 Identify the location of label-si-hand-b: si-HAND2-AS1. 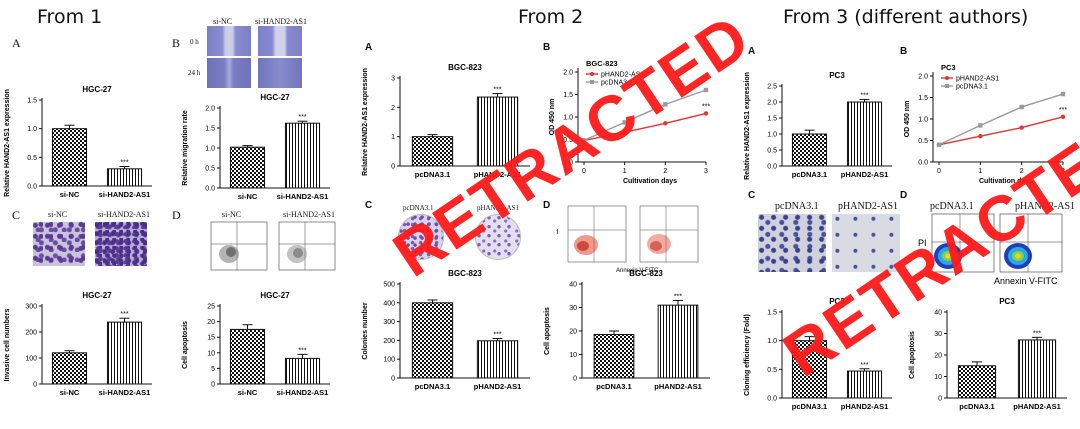
(281, 21).